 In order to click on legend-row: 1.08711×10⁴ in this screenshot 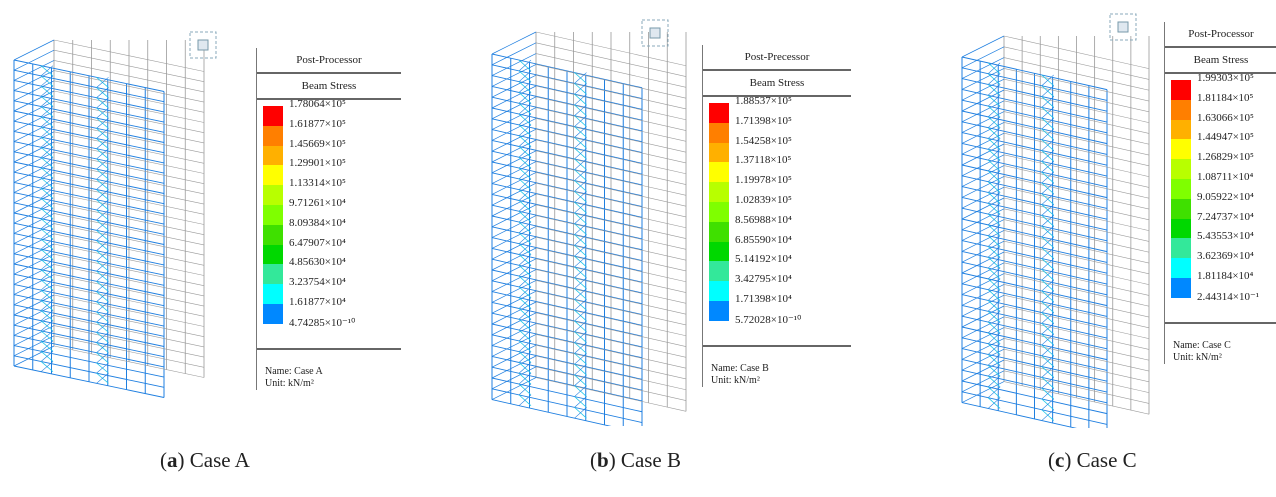, I will do `click(1220, 185)`.